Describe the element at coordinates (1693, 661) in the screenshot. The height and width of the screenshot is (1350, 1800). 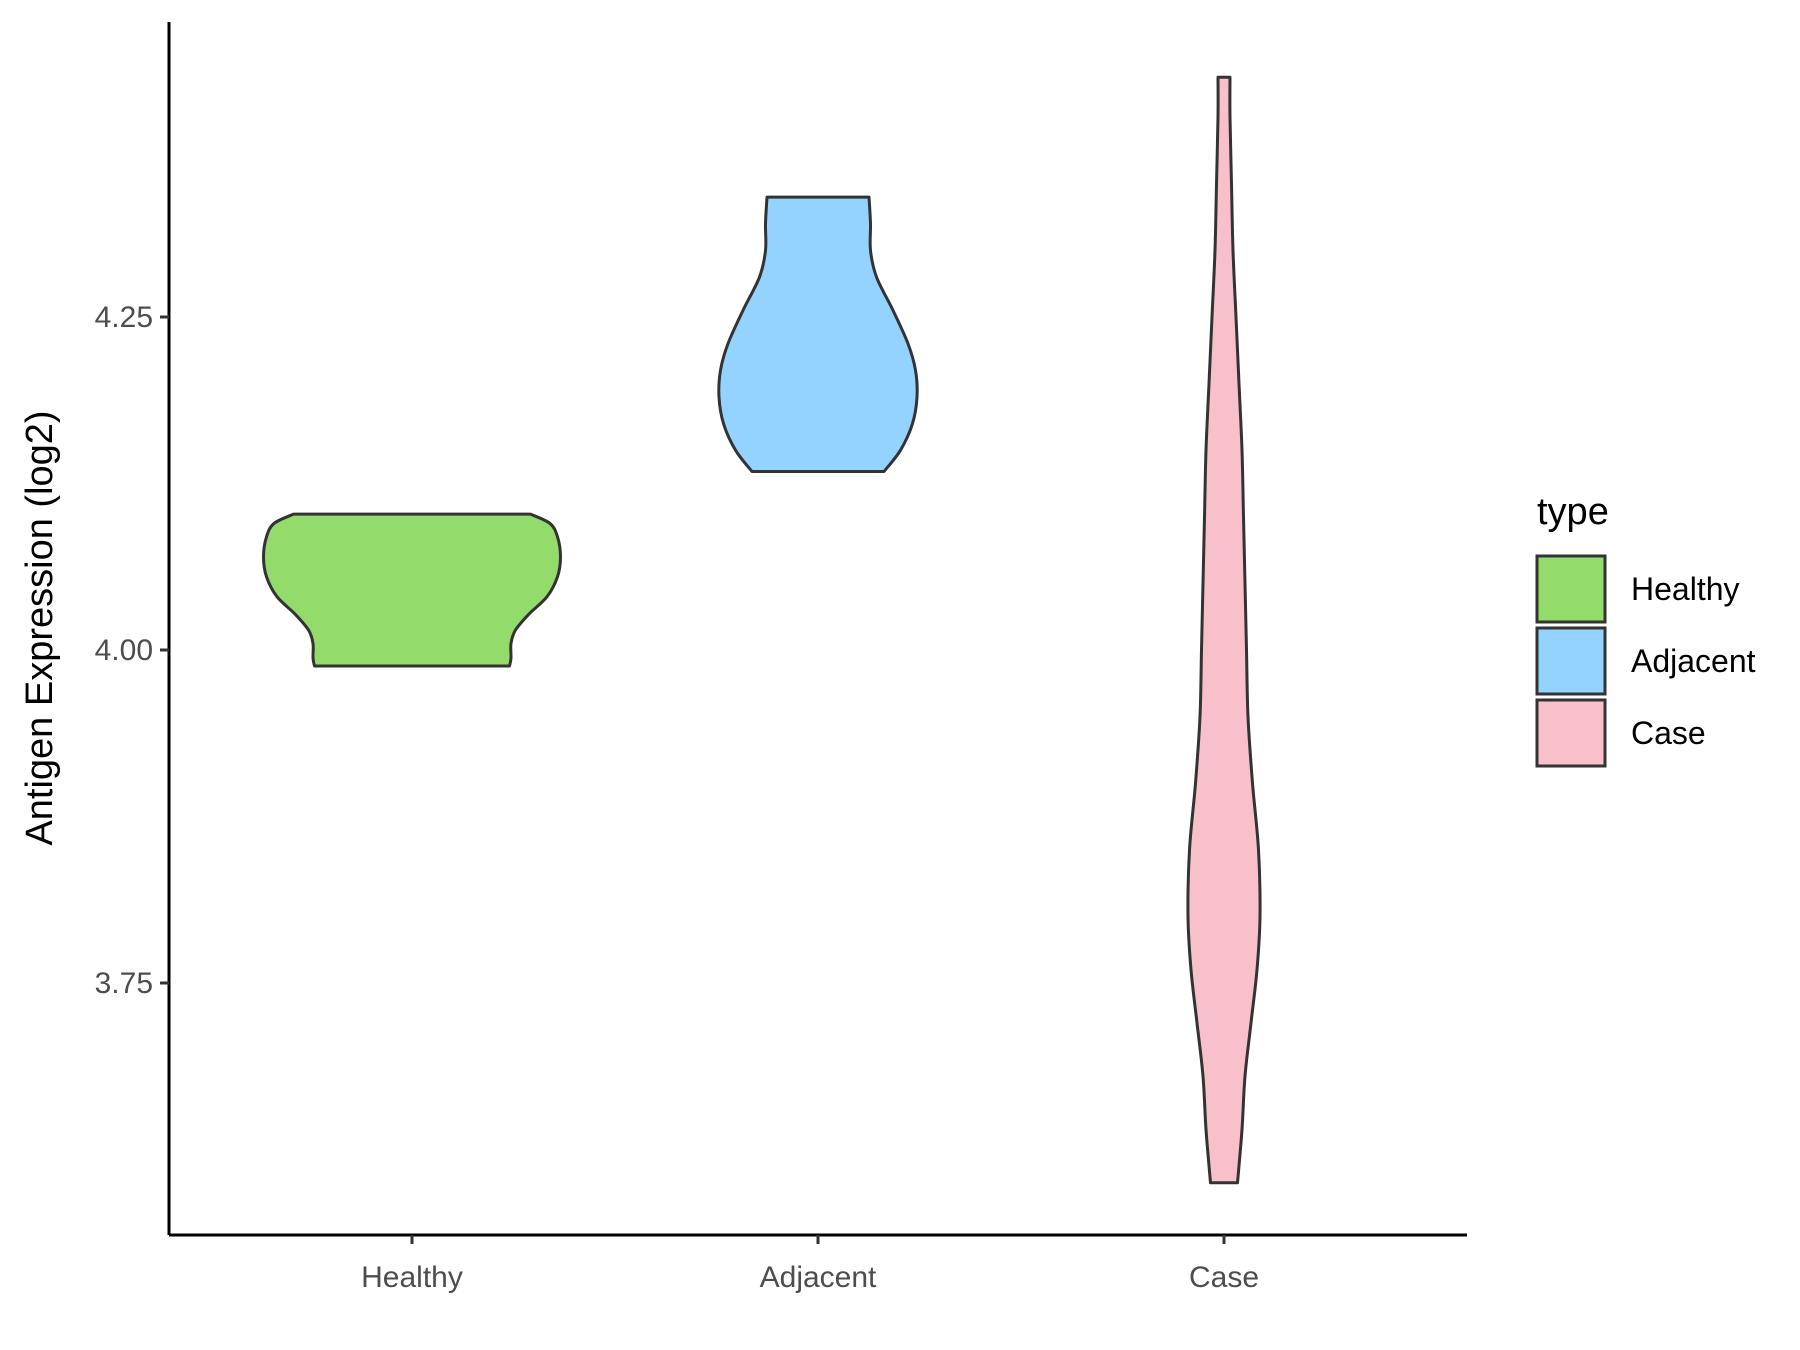
I see `legend-label-adjacent: Adjacent` at that location.